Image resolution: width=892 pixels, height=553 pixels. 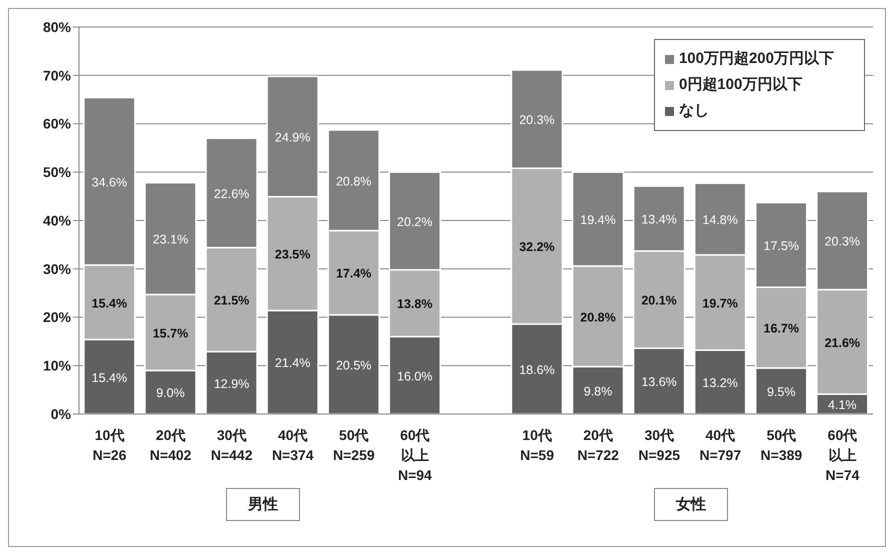 I want to click on data-label: 19.7%, so click(x=720, y=303).